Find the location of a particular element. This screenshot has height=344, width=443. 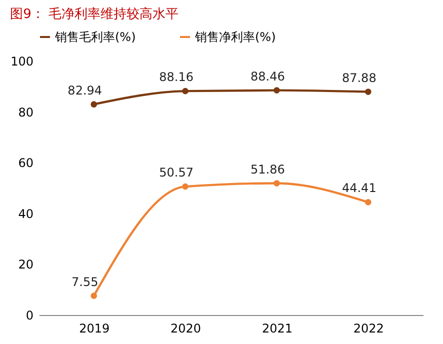

chart-title: 图9： 毛净利率维持较高水平 is located at coordinates (94, 14).